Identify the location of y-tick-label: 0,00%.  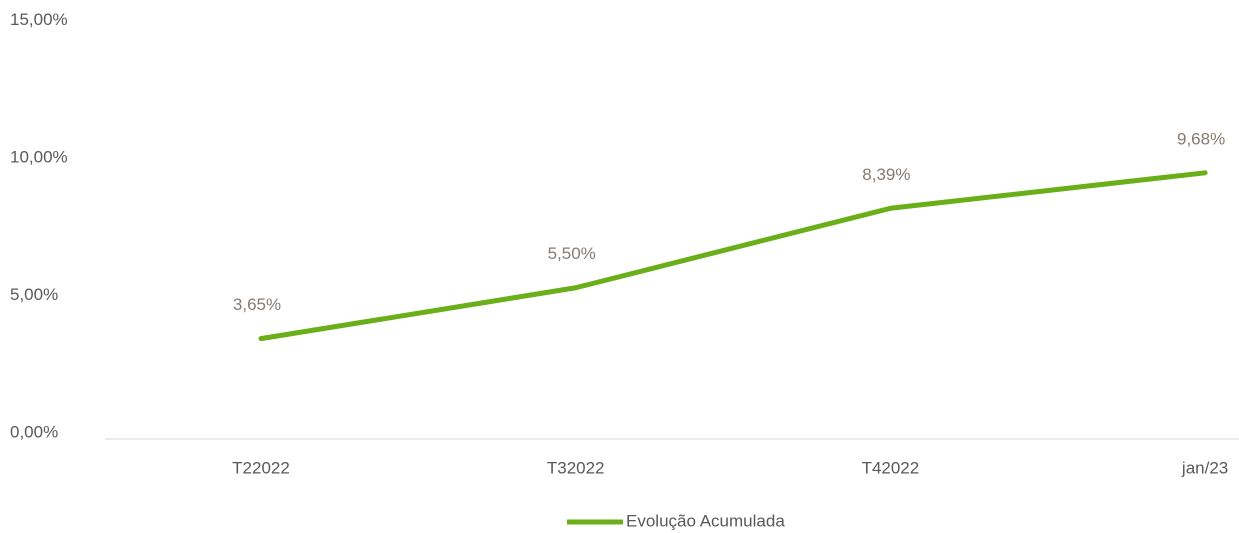
(34, 431).